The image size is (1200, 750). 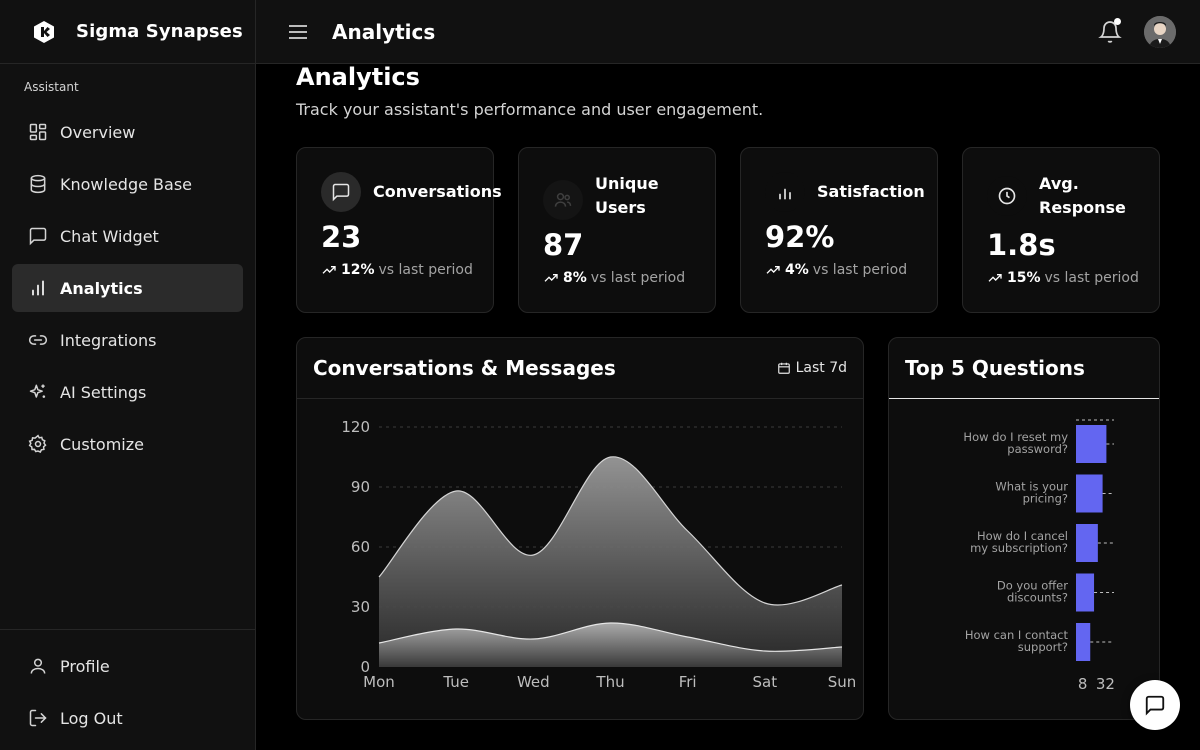 I want to click on stat-value: 23, so click(x=341, y=237).